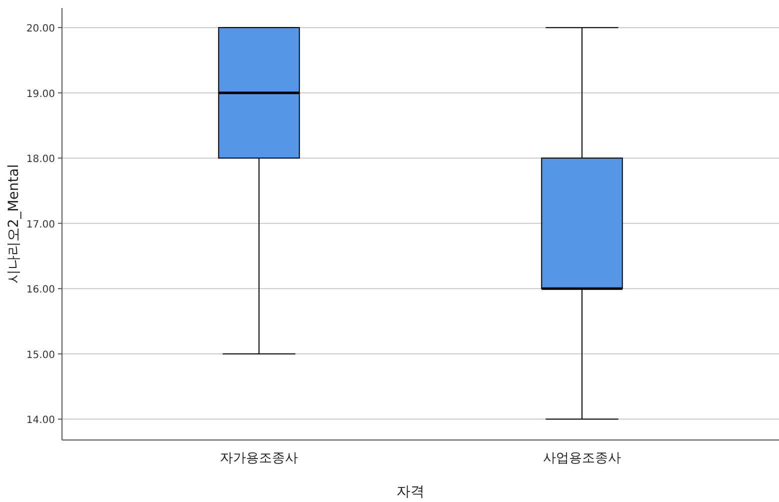 The height and width of the screenshot is (502, 779). Describe the element at coordinates (40, 420) in the screenshot. I see `y-tick-label: 14.00` at that location.